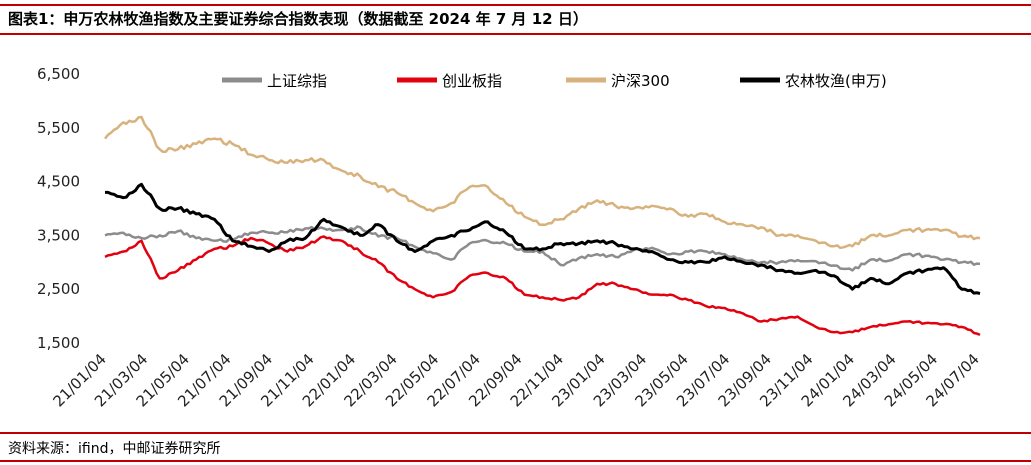 The width and height of the screenshot is (1031, 465). Describe the element at coordinates (58, 208) in the screenshot. I see `y-axis: 1,500 2,500 3,500 4,500 5,500 6,500` at that location.